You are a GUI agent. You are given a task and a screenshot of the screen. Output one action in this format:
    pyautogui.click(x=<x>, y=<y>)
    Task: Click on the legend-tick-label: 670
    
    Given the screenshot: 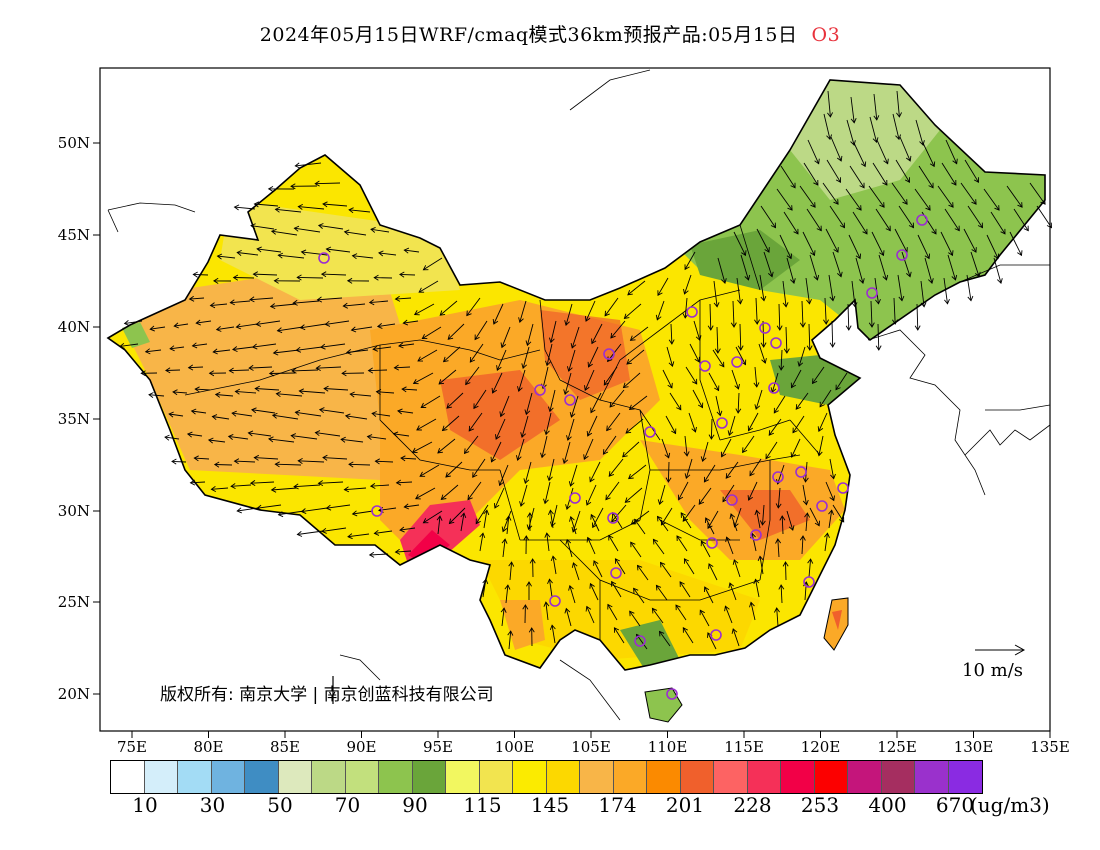 What is the action you would take?
    pyautogui.click(x=955, y=805)
    